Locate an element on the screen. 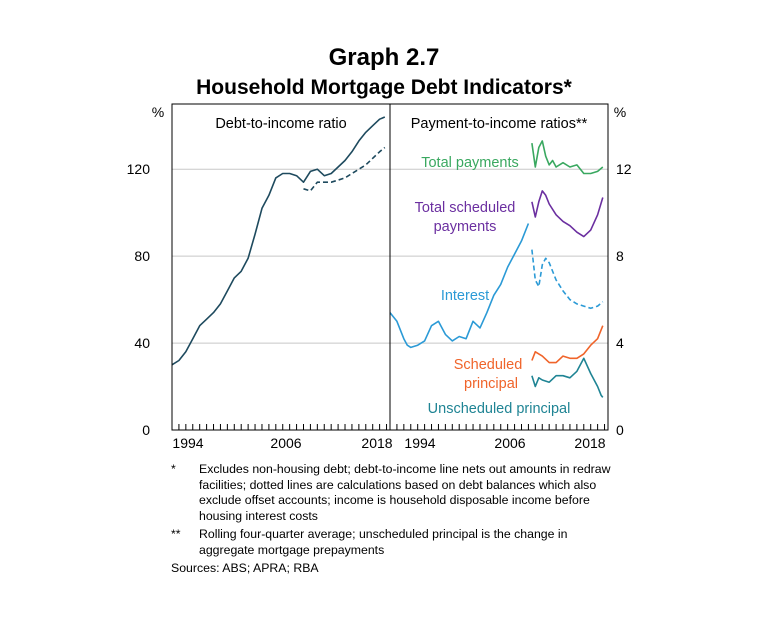 Image resolution: width=768 pixels, height=644 pixels. series-line-interest is located at coordinates (459, 286).